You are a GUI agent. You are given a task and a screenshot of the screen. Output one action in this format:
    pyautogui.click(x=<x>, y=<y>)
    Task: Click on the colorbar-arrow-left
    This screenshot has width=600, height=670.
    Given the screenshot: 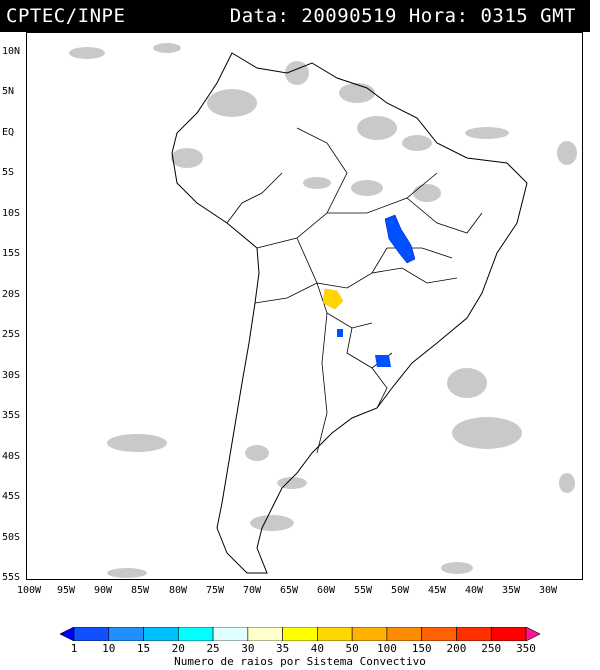 What is the action you would take?
    pyautogui.click(x=67, y=634)
    